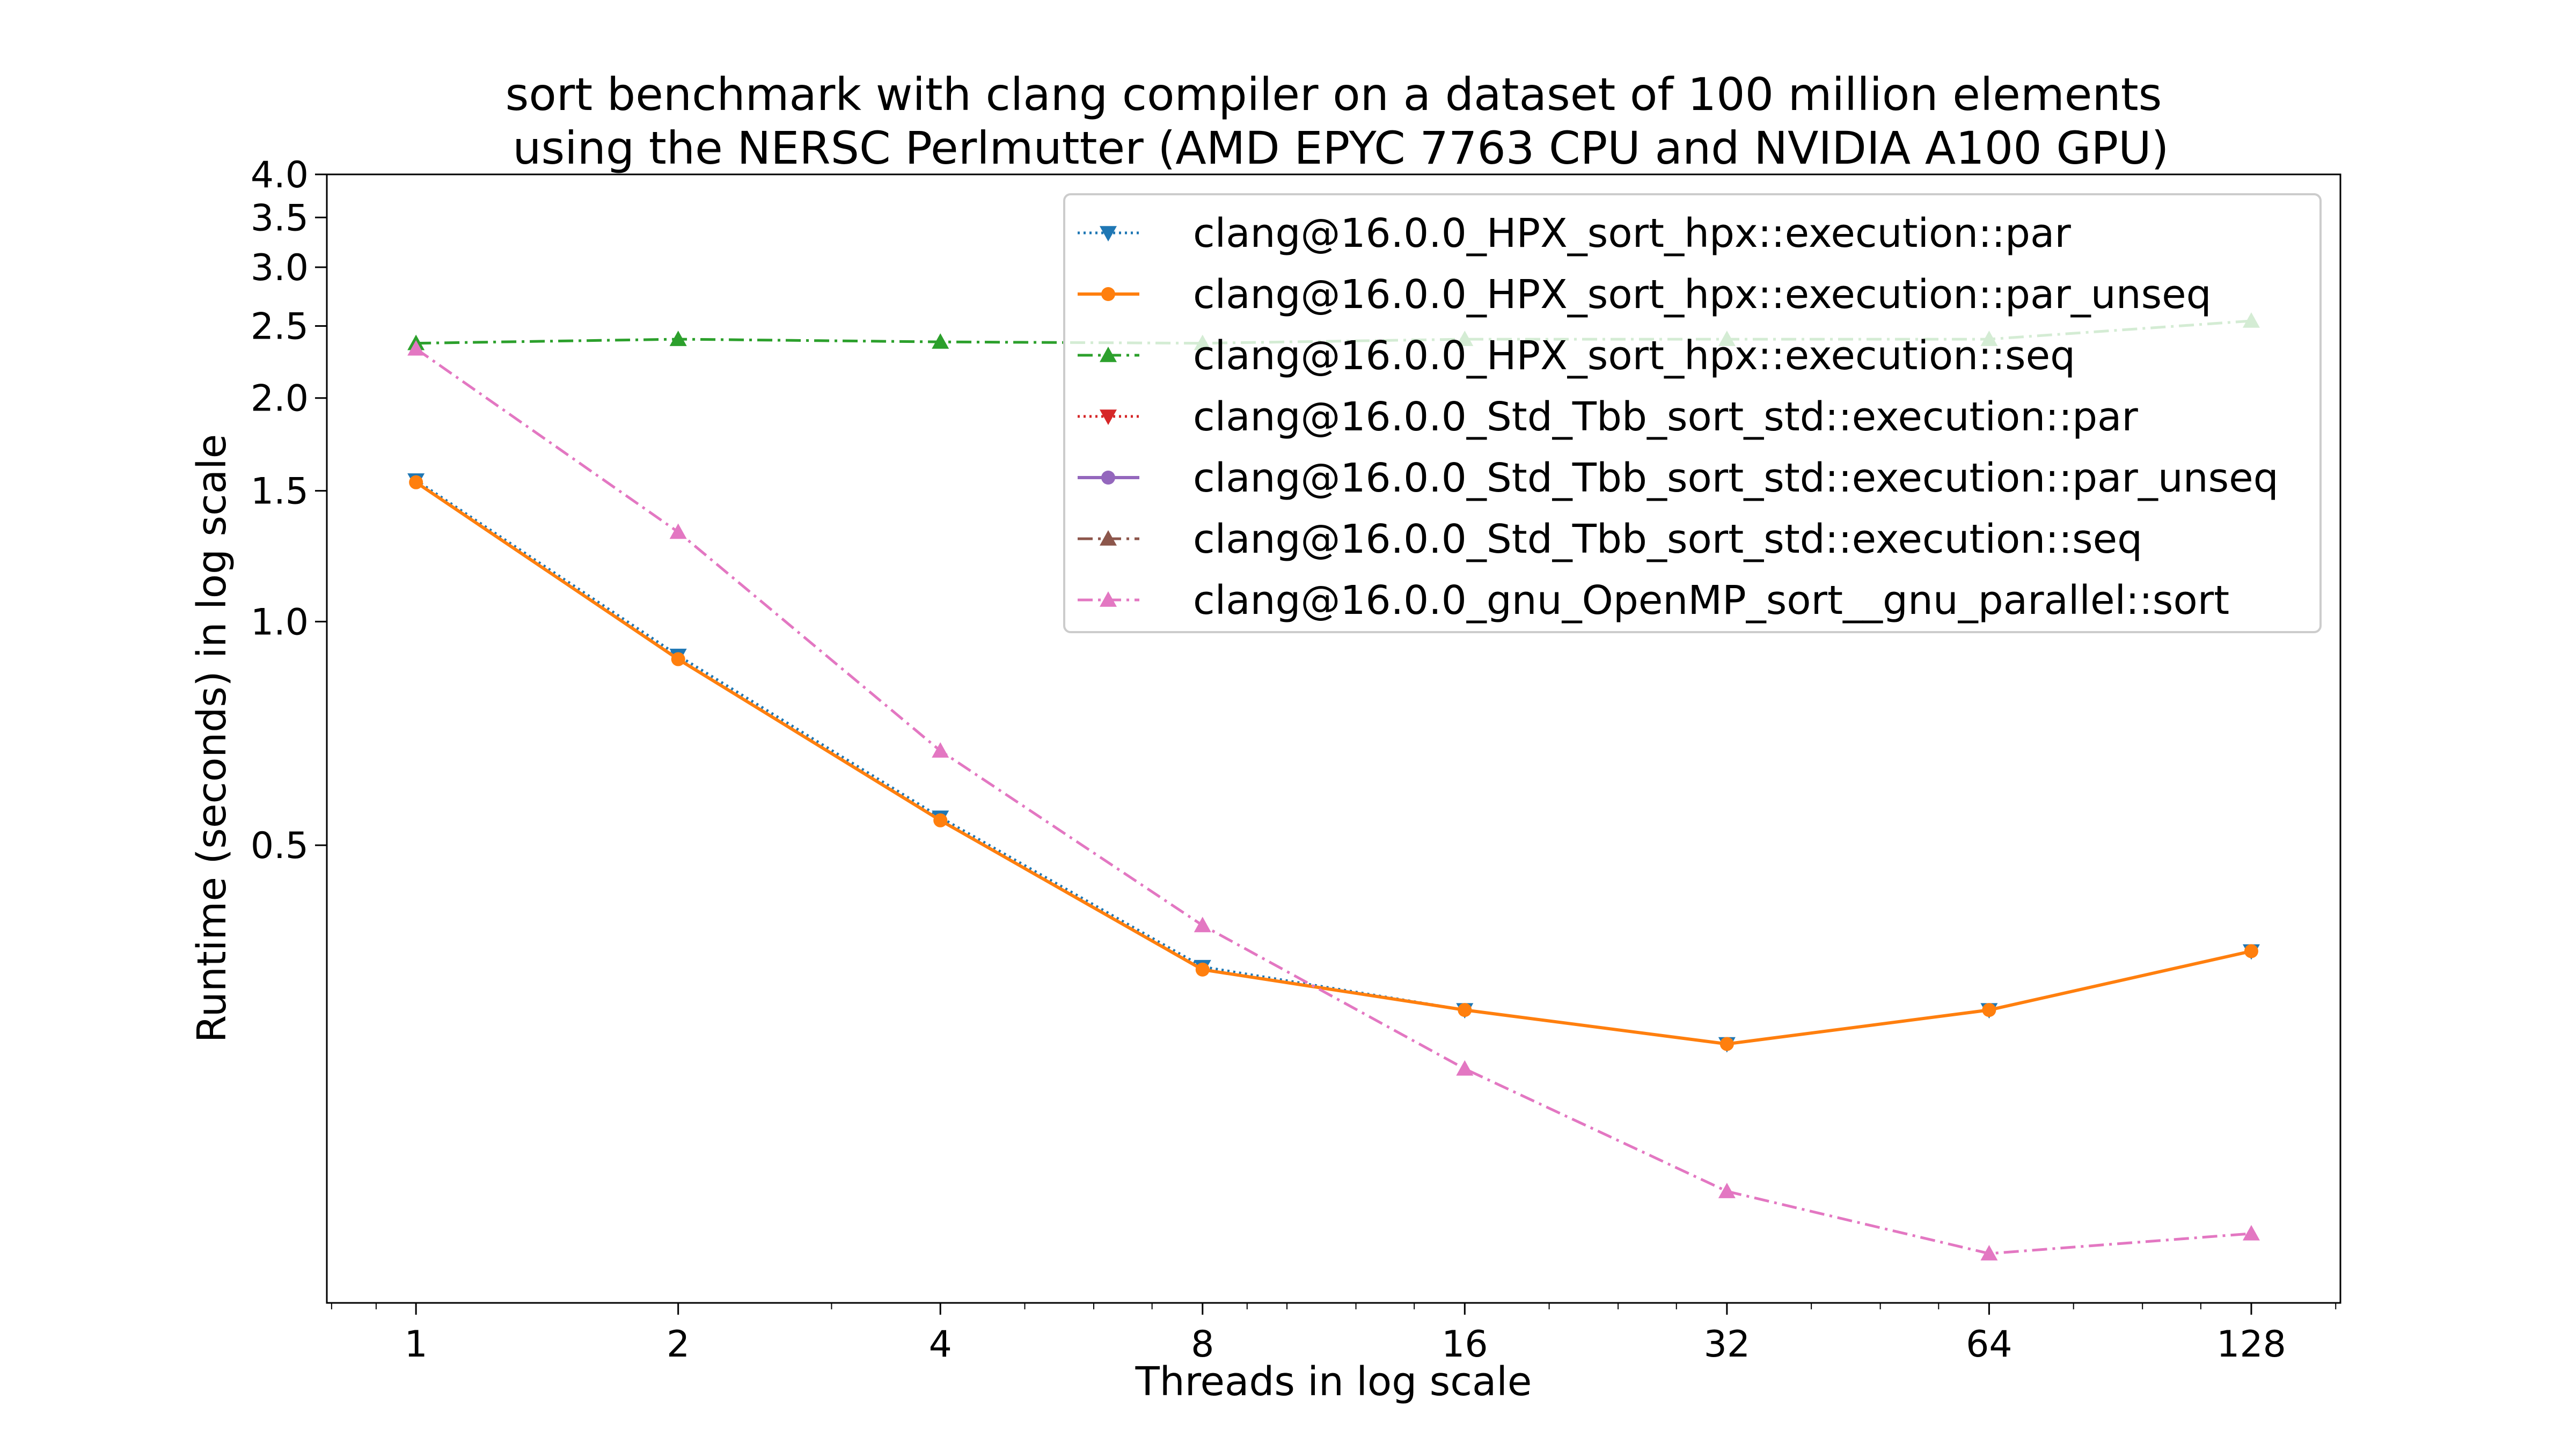 This screenshot has width=2576, height=1451. I want to click on y-axis: 0.5 1.0 1.5 2.0 2.5 3.0 3.54.0, so click(289, 510).